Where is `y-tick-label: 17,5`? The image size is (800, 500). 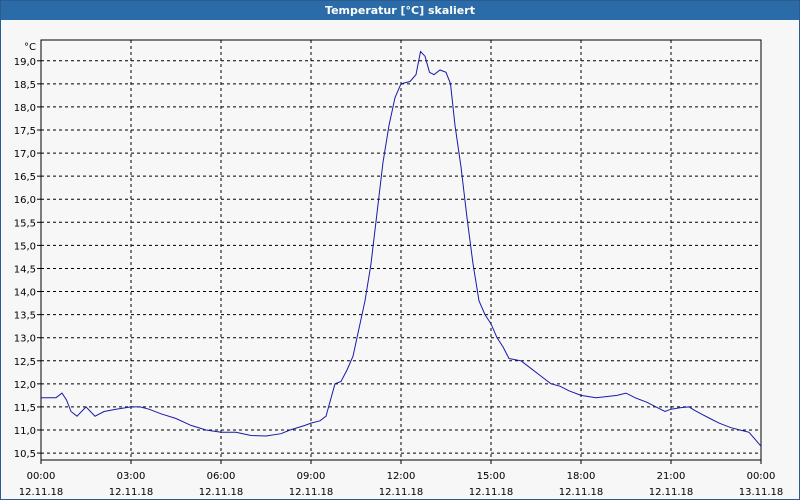
y-tick-label: 17,5 is located at coordinates (25, 131).